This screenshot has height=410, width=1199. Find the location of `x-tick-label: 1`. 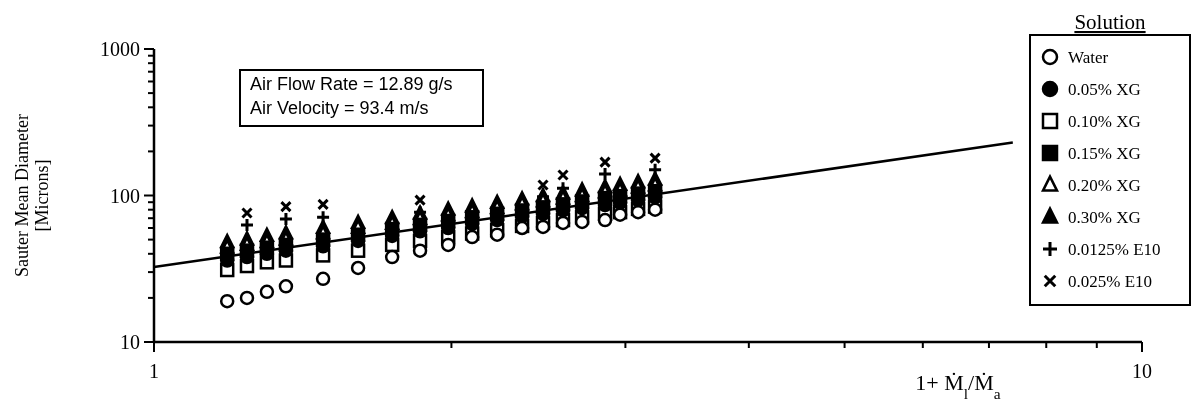

x-tick-label: 1 is located at coordinates (154, 371).